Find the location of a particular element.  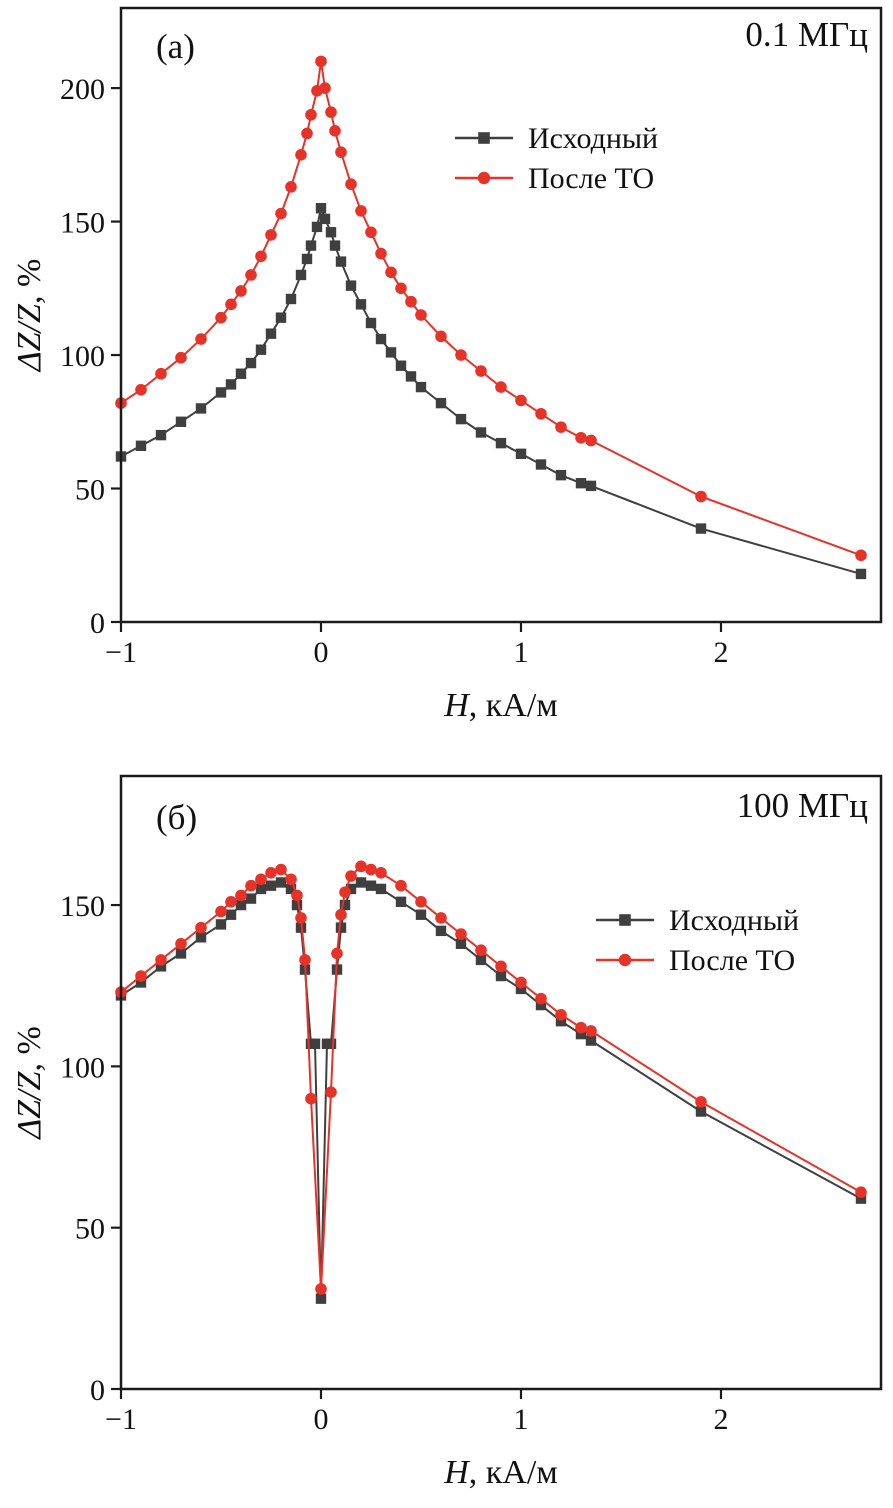

y-tick-label: 50 is located at coordinates (90, 490).